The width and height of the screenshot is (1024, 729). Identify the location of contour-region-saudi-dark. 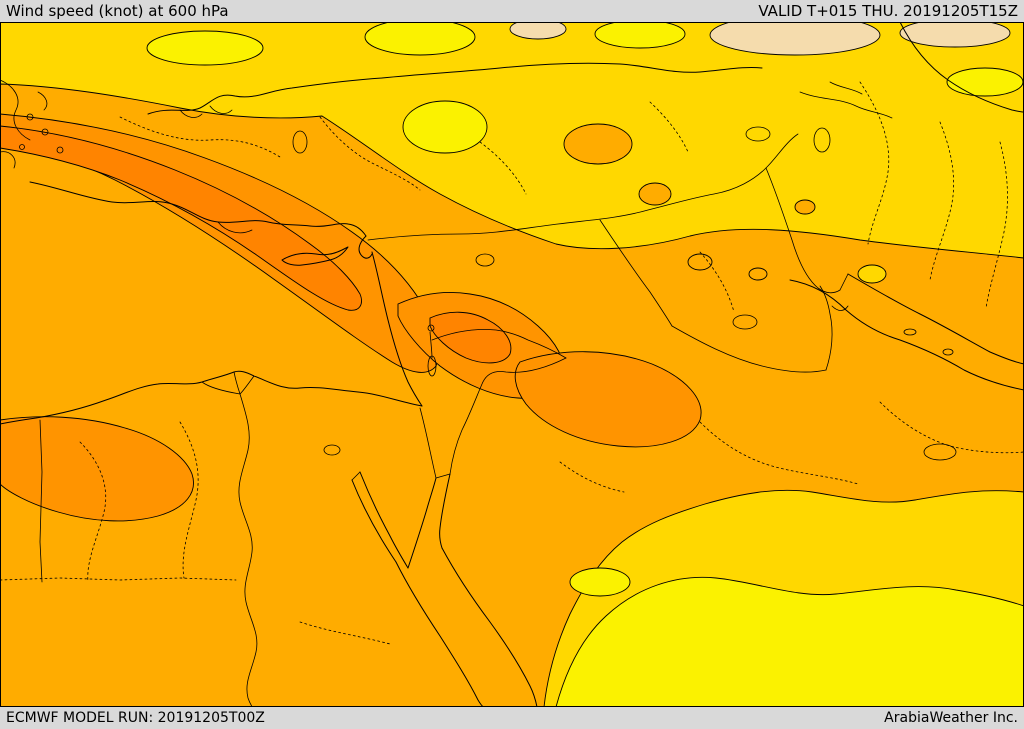
(608, 399).